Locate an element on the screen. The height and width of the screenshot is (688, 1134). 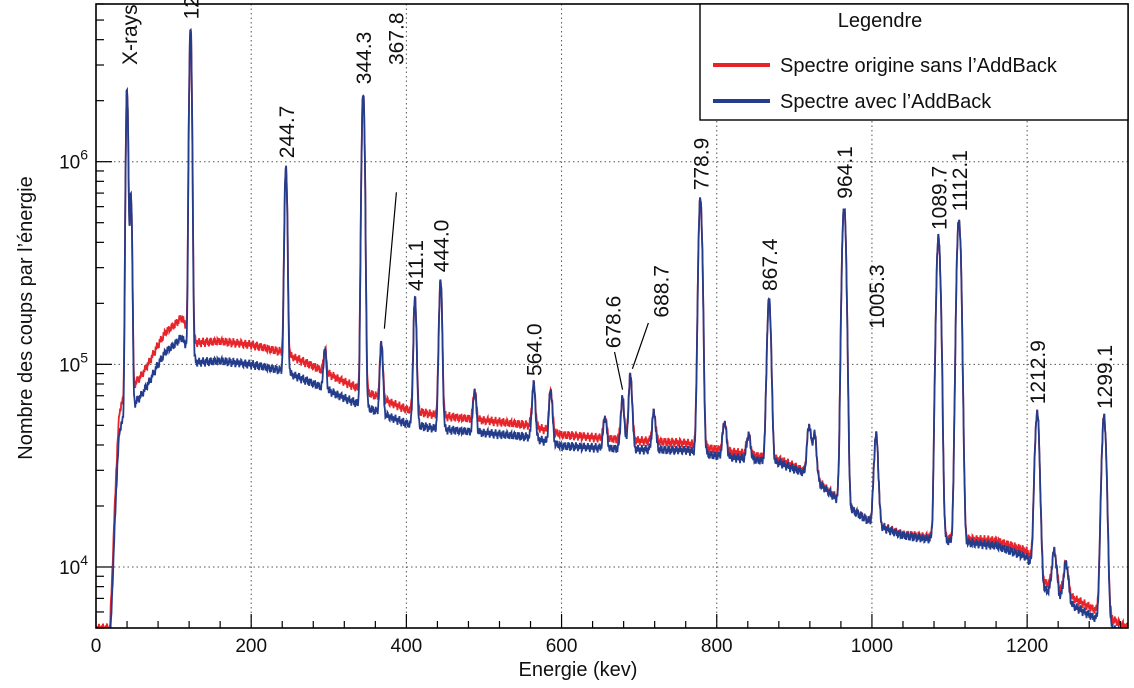
x-axis-title: Energie (kev) is located at coordinates (578, 670).